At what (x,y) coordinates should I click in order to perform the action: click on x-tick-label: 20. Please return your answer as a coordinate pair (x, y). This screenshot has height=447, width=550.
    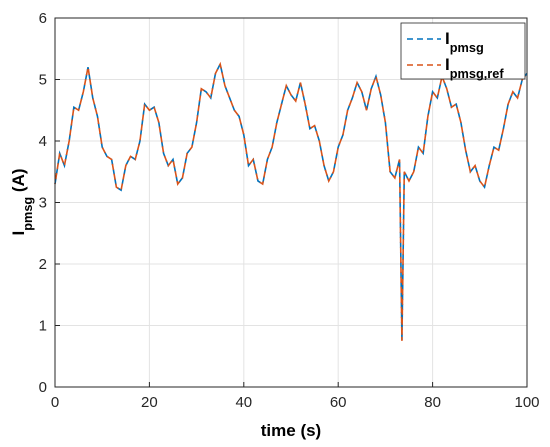
    Looking at the image, I should click on (149, 402).